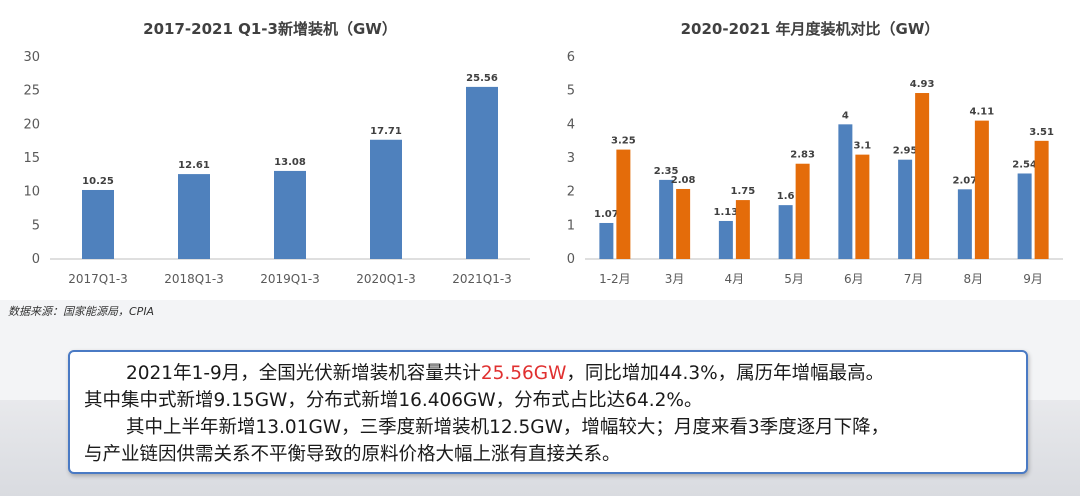 This screenshot has width=1080, height=496. What do you see at coordinates (194, 279) in the screenshot?
I see `x-tick-label: 2018Q1-3` at bounding box center [194, 279].